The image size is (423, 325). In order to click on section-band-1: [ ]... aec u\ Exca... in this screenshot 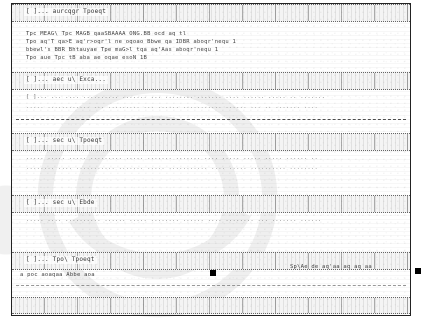, I will do `click(211, 81)`.